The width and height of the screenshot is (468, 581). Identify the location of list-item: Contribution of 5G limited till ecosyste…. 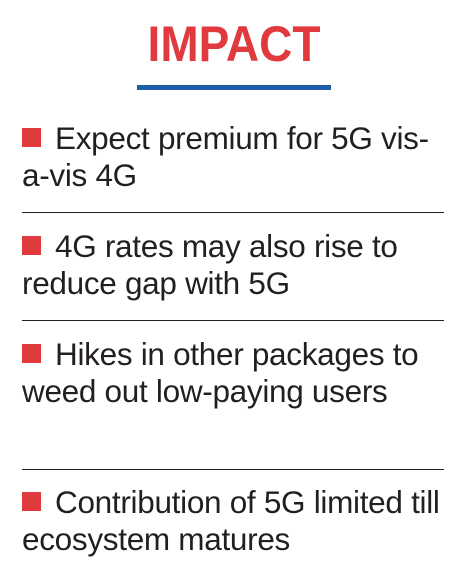
(234, 521).